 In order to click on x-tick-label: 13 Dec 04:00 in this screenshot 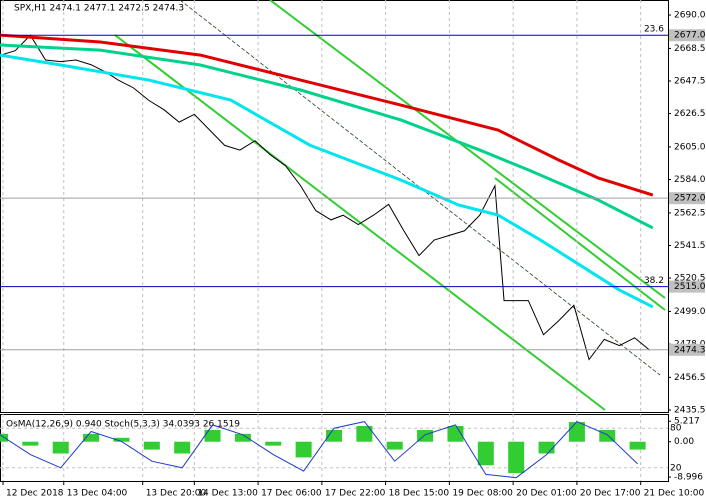, I will do `click(97, 494)`.